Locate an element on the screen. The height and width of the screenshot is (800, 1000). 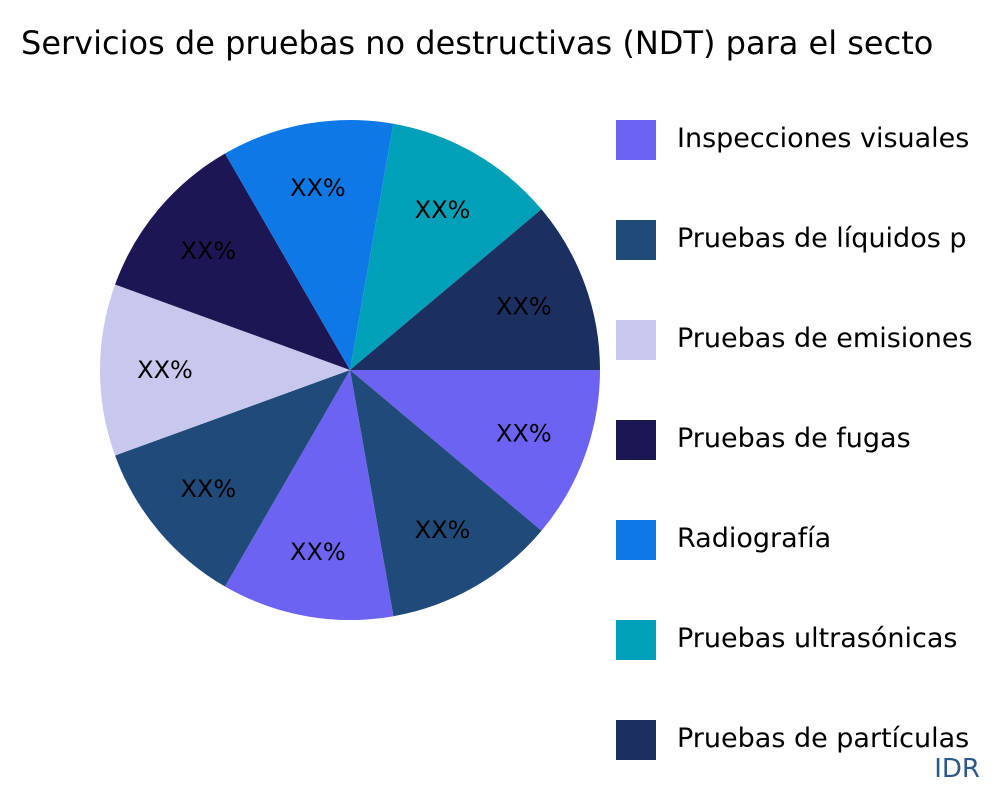
legend-label: Pruebas de fugas is located at coordinates (794, 438).